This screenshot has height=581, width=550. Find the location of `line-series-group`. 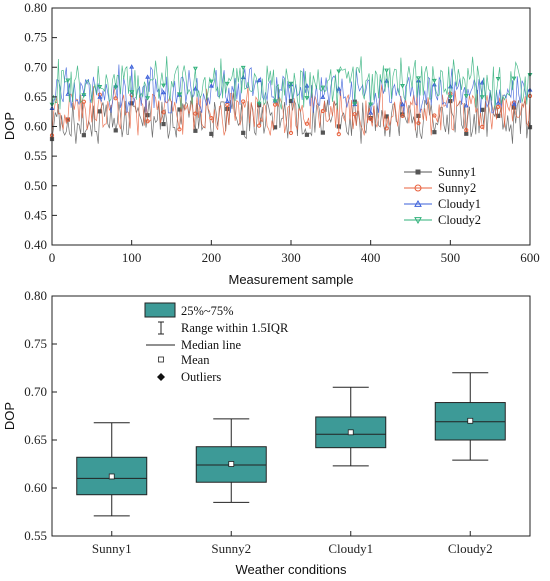

line-series-group is located at coordinates (291, 100).